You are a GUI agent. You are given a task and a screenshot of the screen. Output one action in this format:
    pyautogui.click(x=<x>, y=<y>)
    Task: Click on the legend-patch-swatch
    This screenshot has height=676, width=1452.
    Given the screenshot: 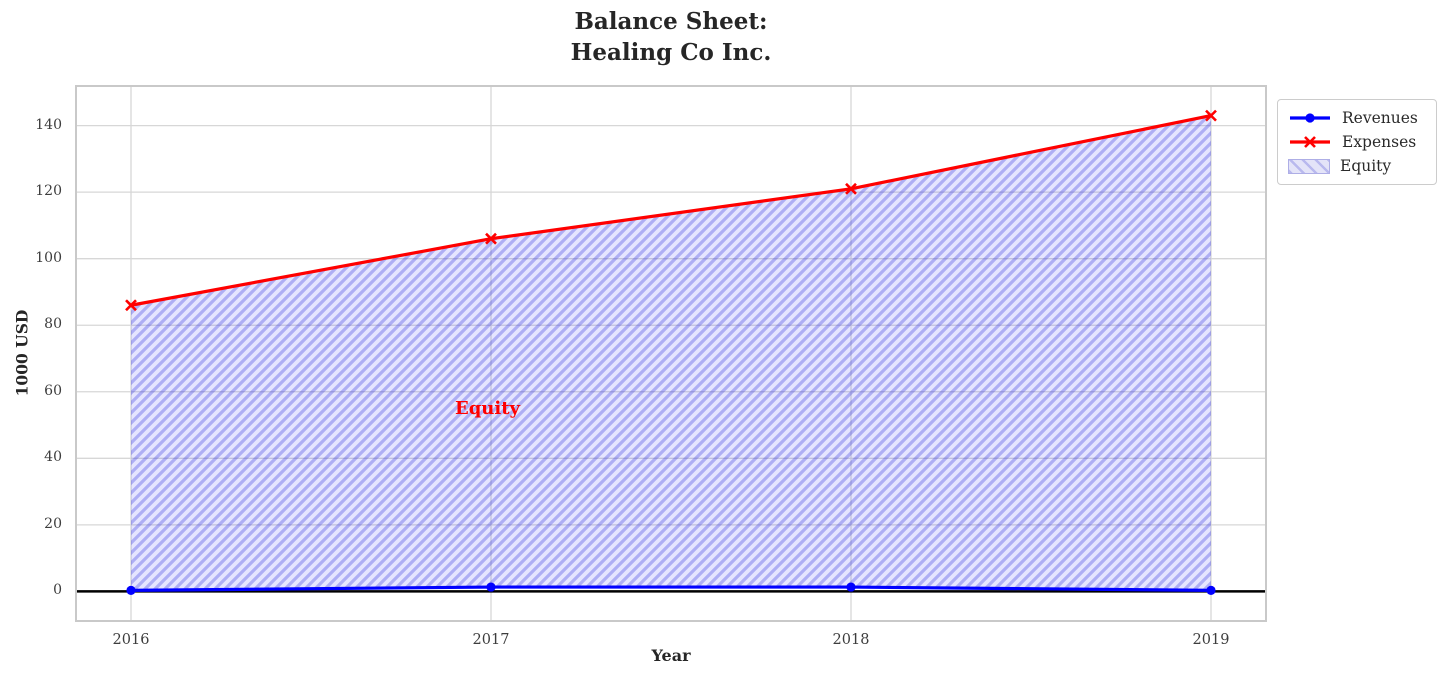 What is the action you would take?
    pyautogui.click(x=1309, y=166)
    